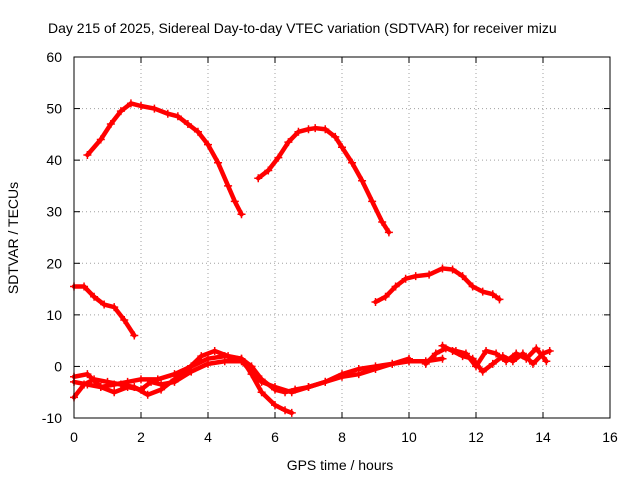 The image size is (640, 480). Describe the element at coordinates (543, 437) in the screenshot. I see `x-tick-label: 14` at that location.